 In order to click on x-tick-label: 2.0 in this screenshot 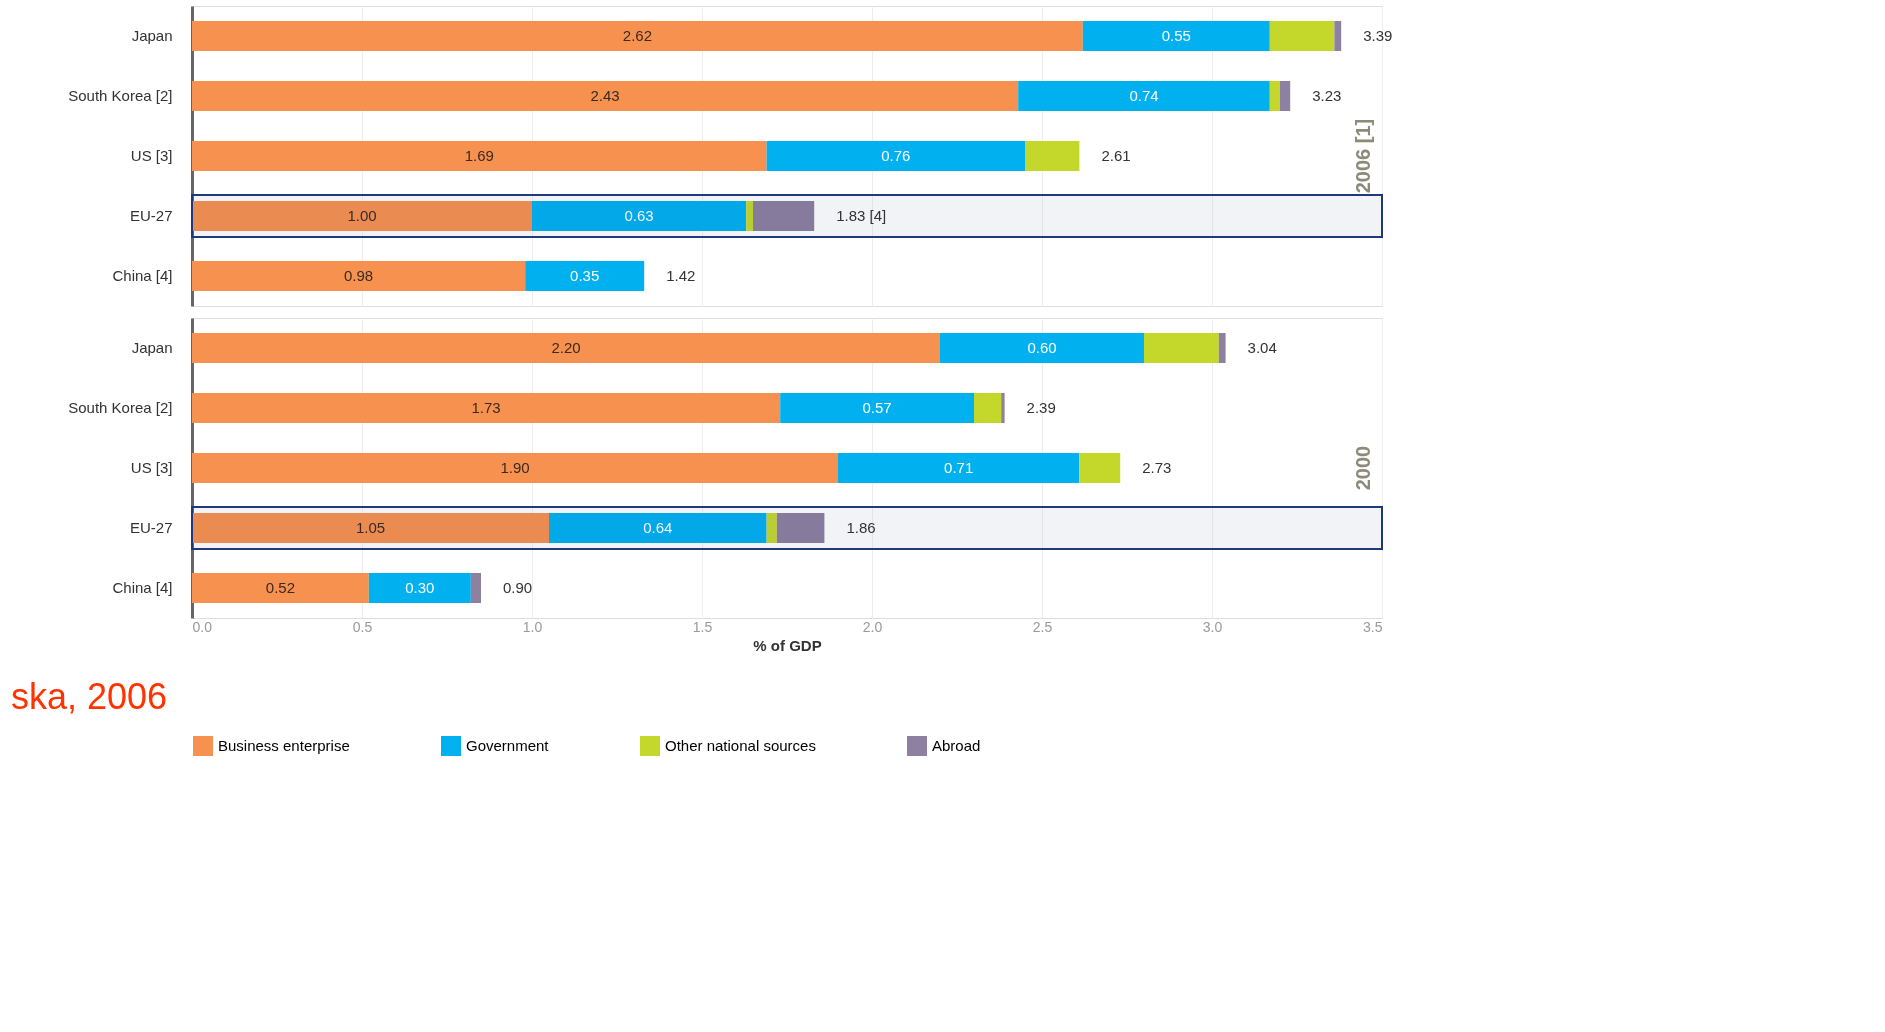, I will do `click(872, 626)`.